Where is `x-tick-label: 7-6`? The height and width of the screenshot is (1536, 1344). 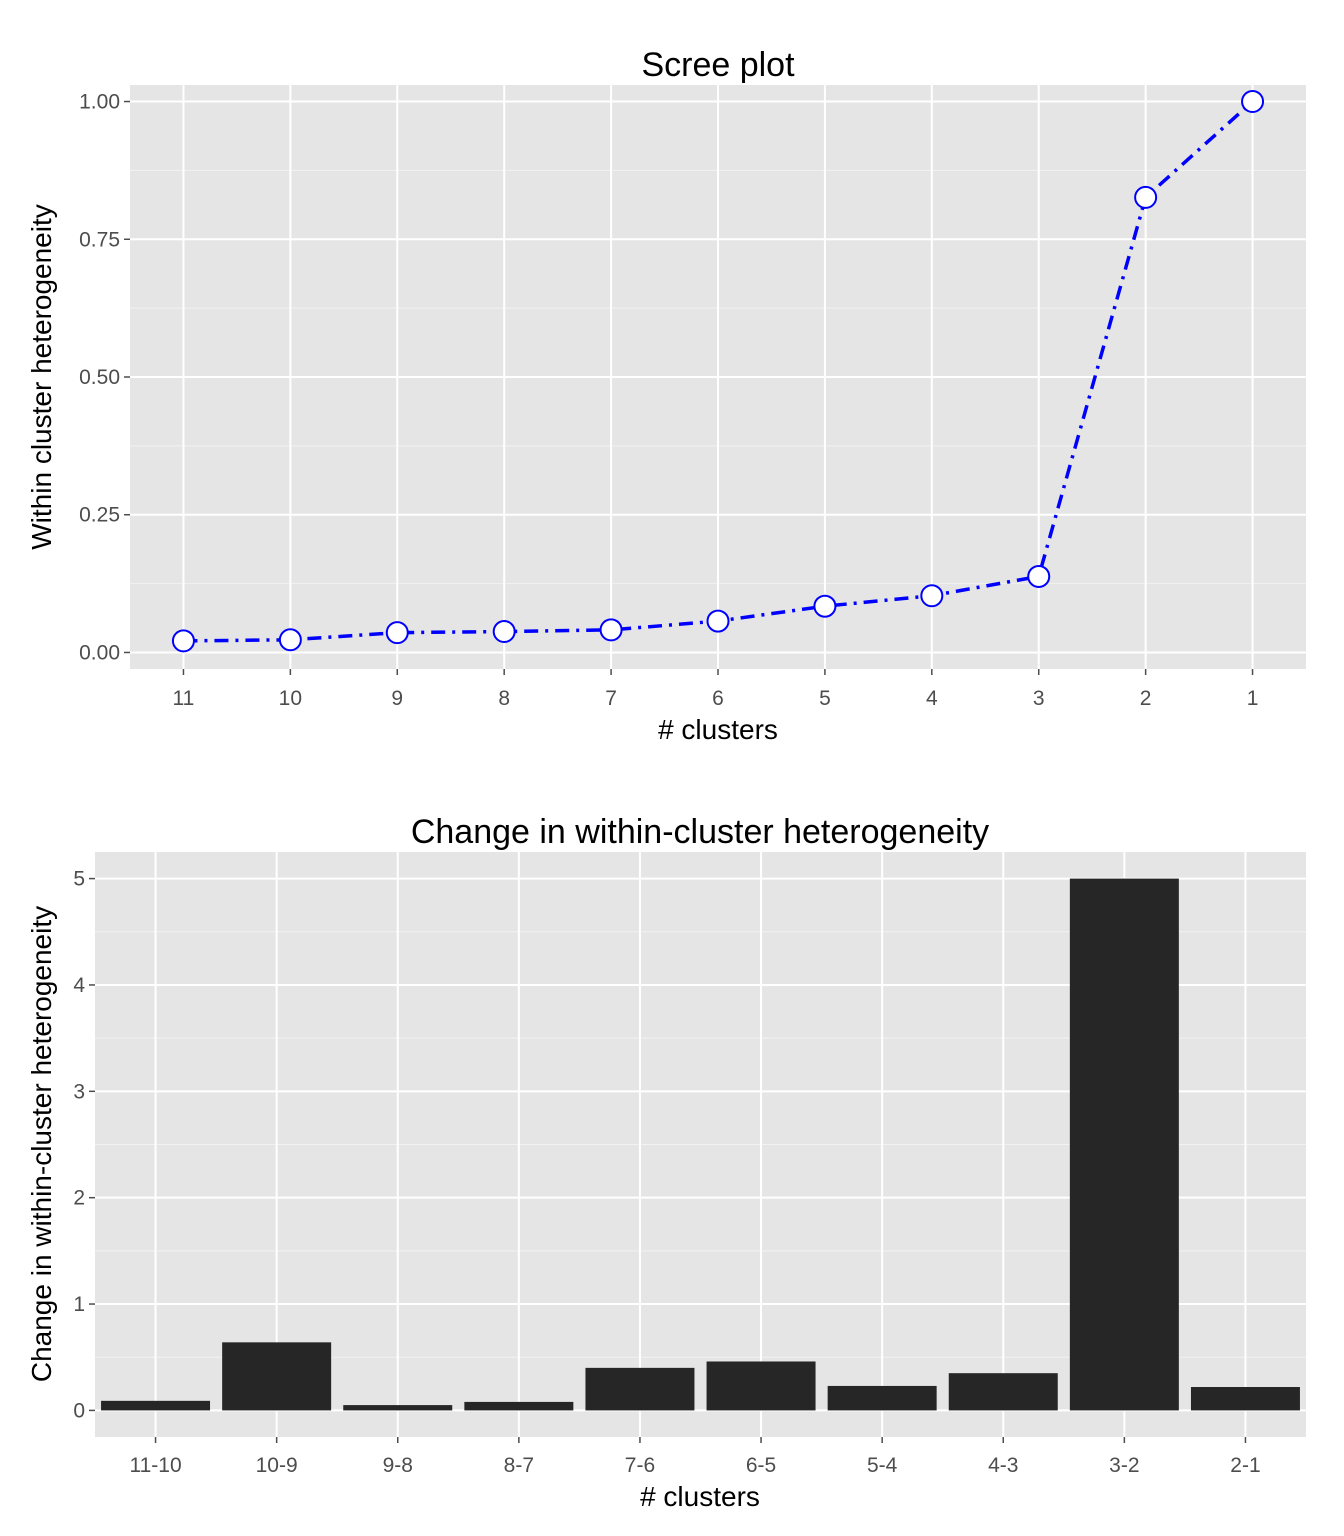
x-tick-label: 7-6 is located at coordinates (640, 1465).